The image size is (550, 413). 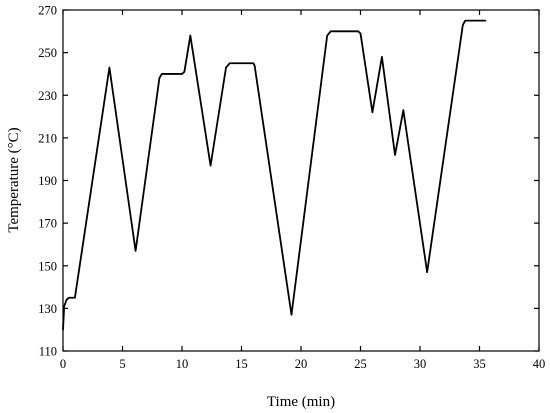 I want to click on x-tick-label-5: 5, so click(x=122, y=364).